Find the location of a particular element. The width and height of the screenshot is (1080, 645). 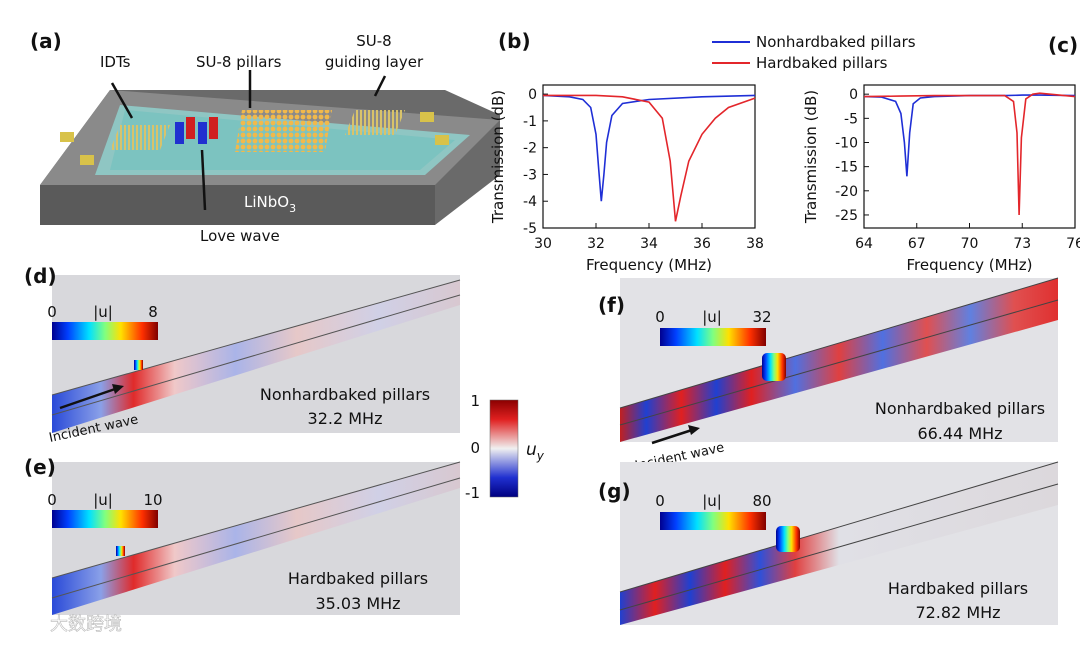

y-tick-label: -2 is located at coordinates (530, 149).